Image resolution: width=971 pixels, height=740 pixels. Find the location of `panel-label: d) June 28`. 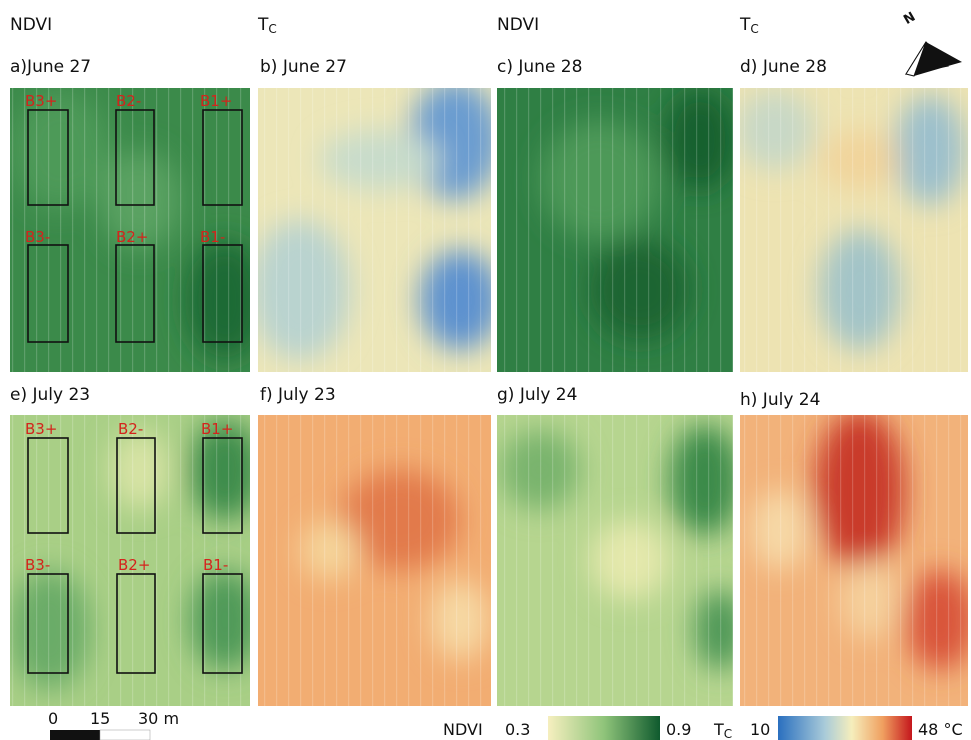

panel-label: d) June 28 is located at coordinates (783, 67).